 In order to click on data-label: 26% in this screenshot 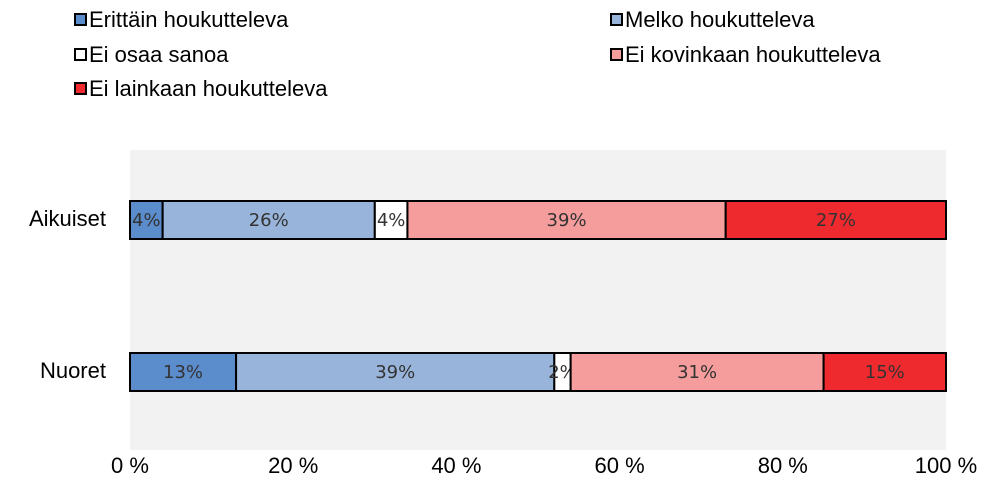, I will do `click(269, 220)`.